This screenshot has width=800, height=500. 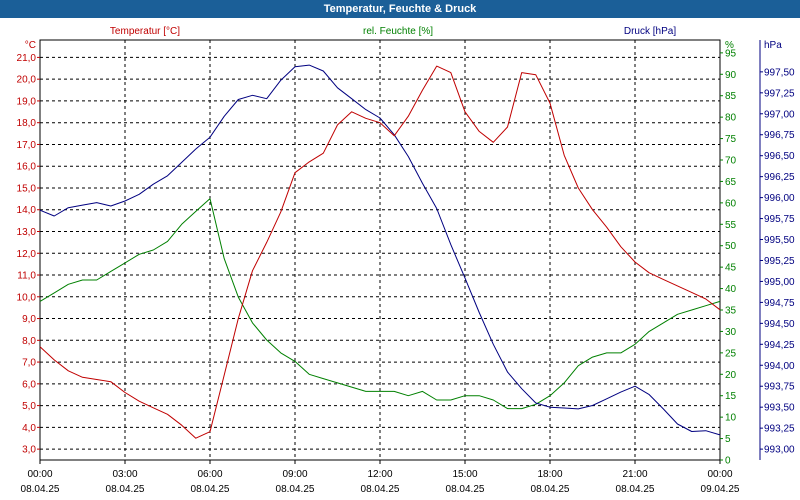 I want to click on y-left-tick-label: 17,0, so click(x=27, y=145).